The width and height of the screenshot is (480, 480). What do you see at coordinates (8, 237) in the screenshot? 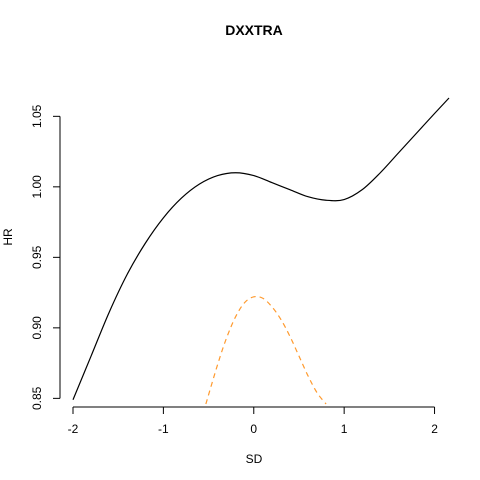
I see `y-axis-label: HR` at bounding box center [8, 237].